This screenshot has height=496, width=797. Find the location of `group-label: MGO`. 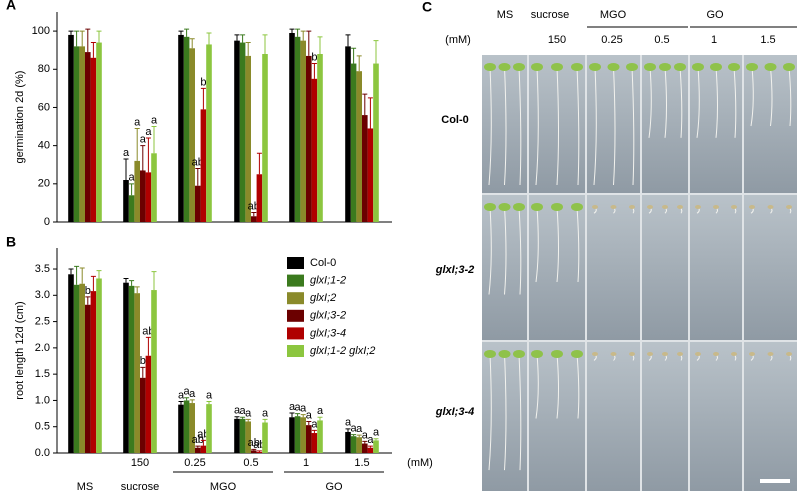

group-label: MGO is located at coordinates (223, 486).